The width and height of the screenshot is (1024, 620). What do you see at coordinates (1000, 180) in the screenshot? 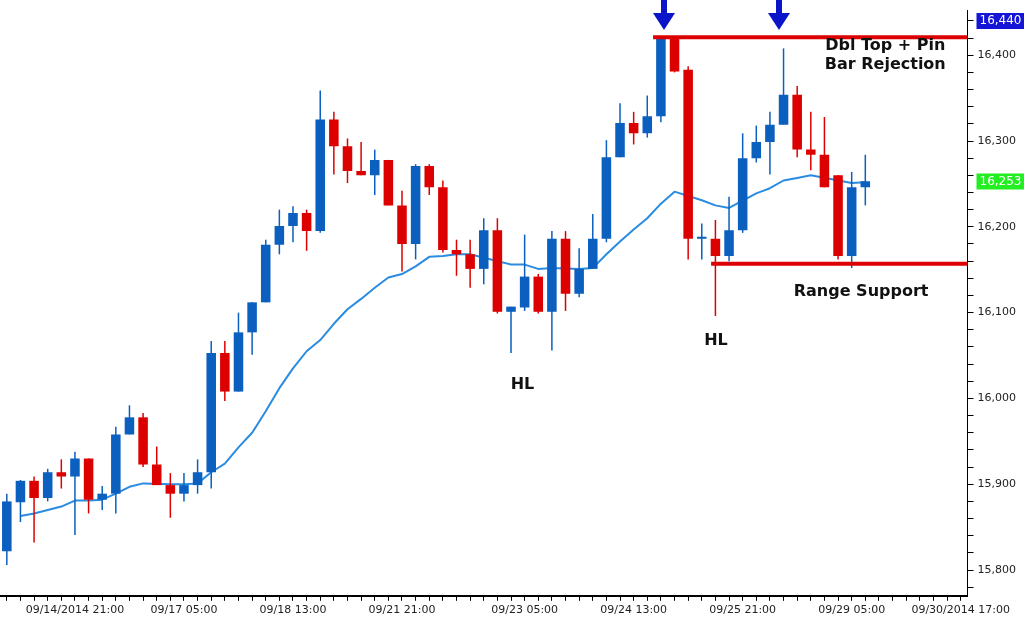
I see `text: 16,253` at bounding box center [1000, 180].